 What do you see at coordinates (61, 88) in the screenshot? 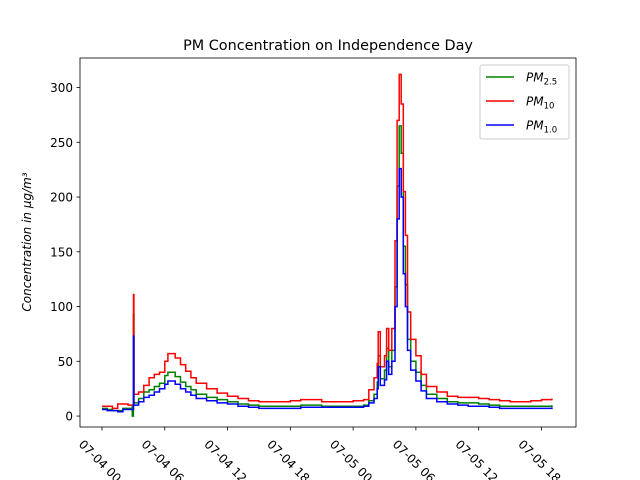
I see `y-tick-label-6: 300` at bounding box center [61, 88].